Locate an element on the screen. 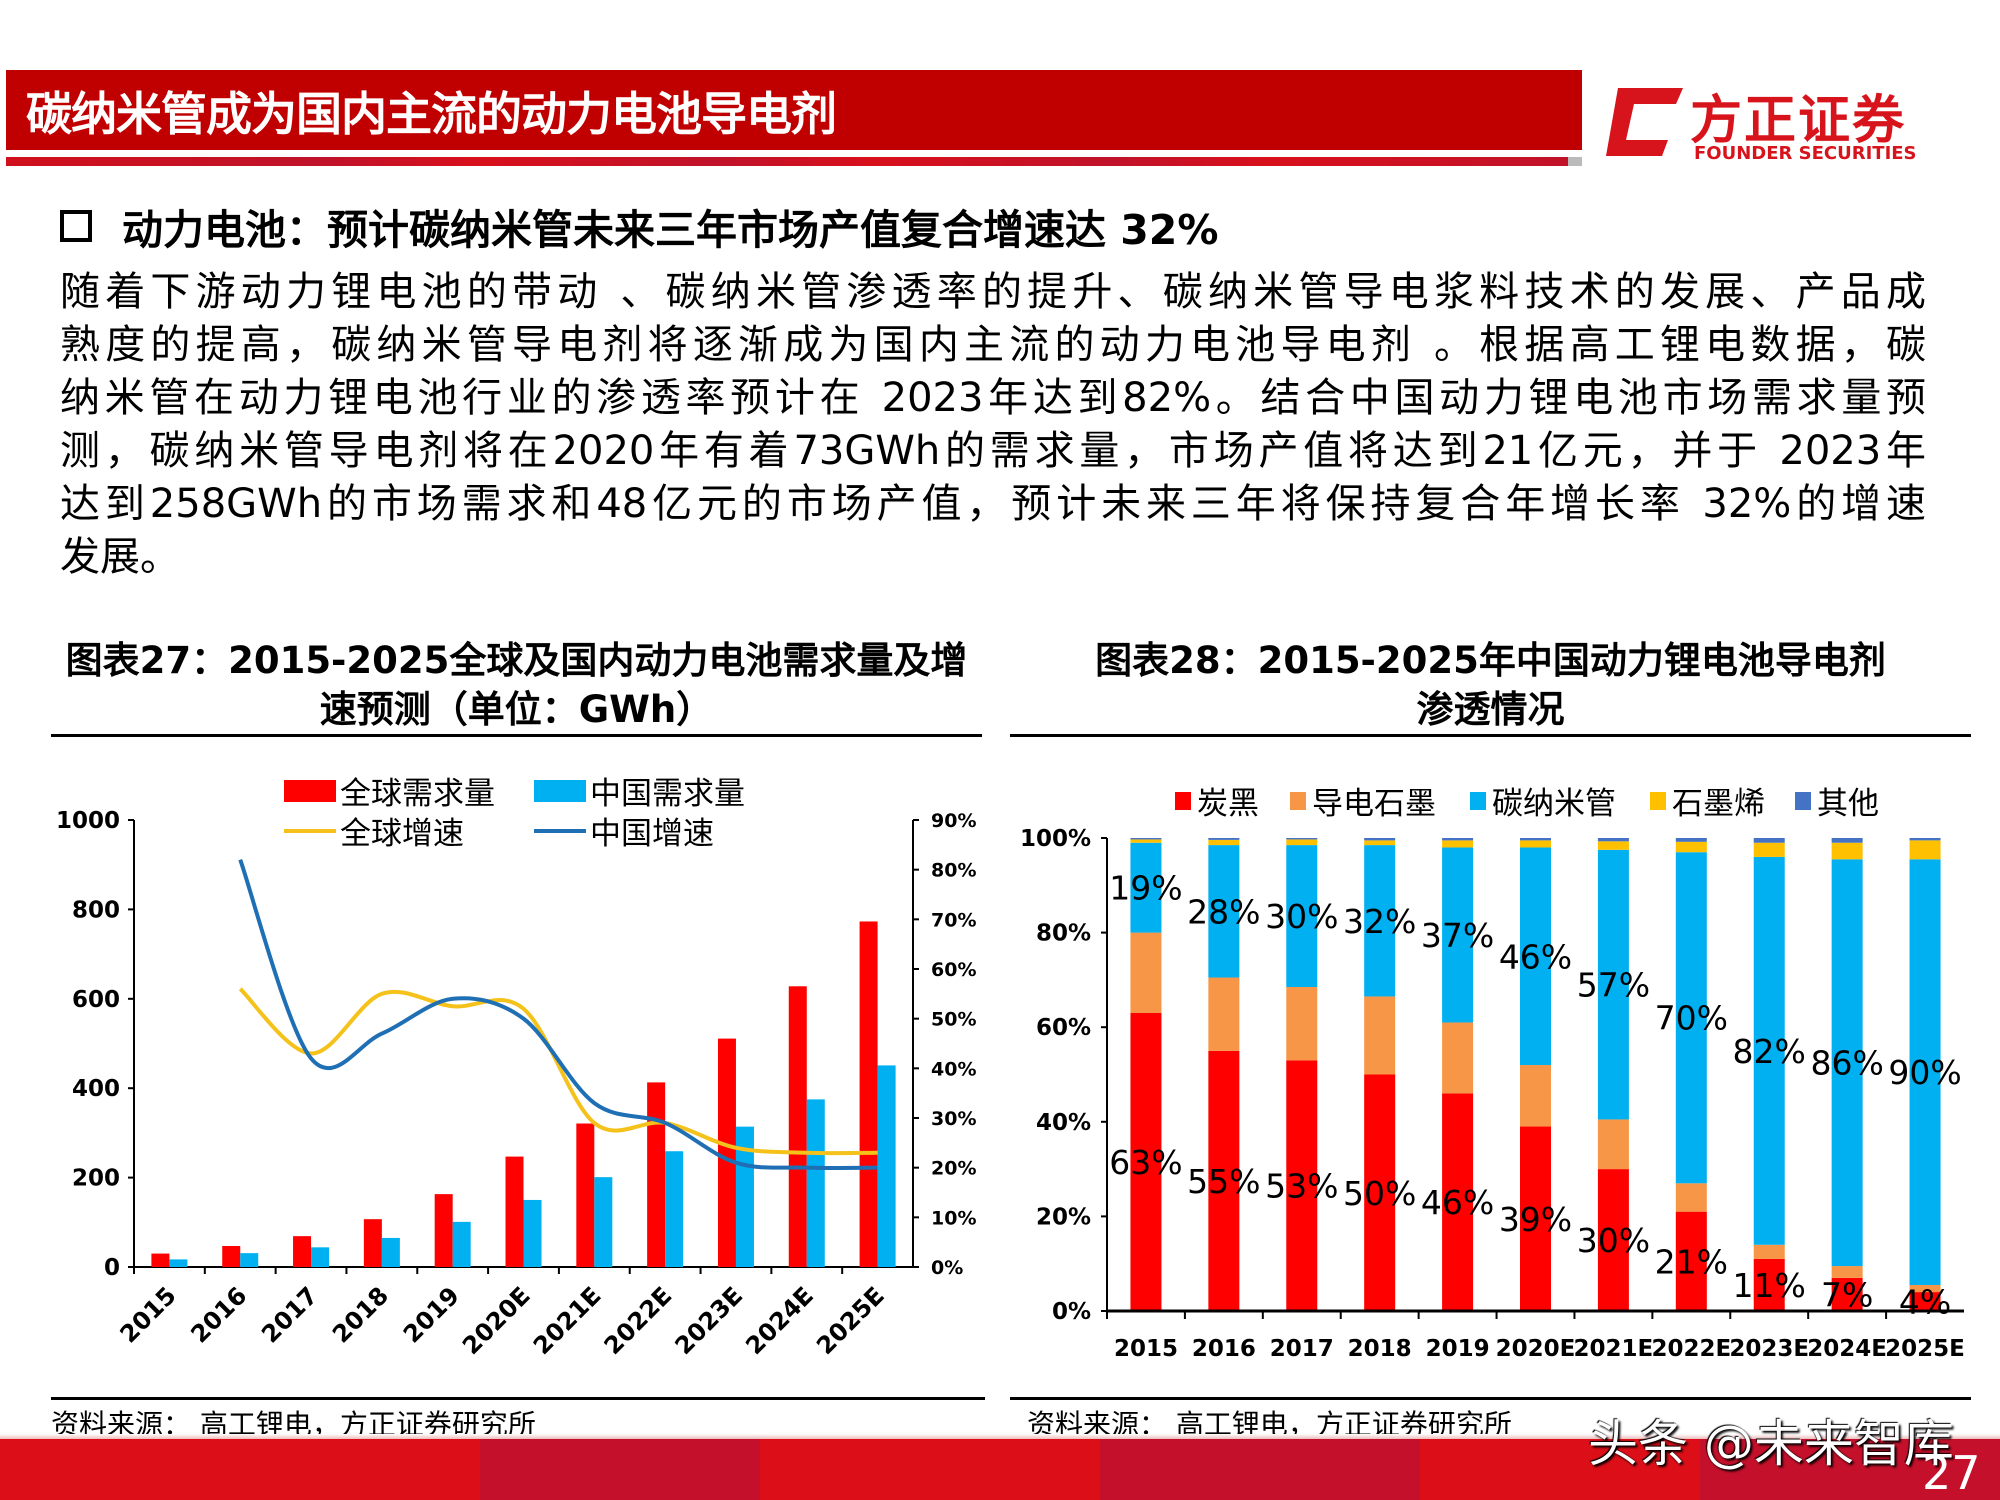  brand-name-en: FOUNDER SECURITIES is located at coordinates (1805, 153).